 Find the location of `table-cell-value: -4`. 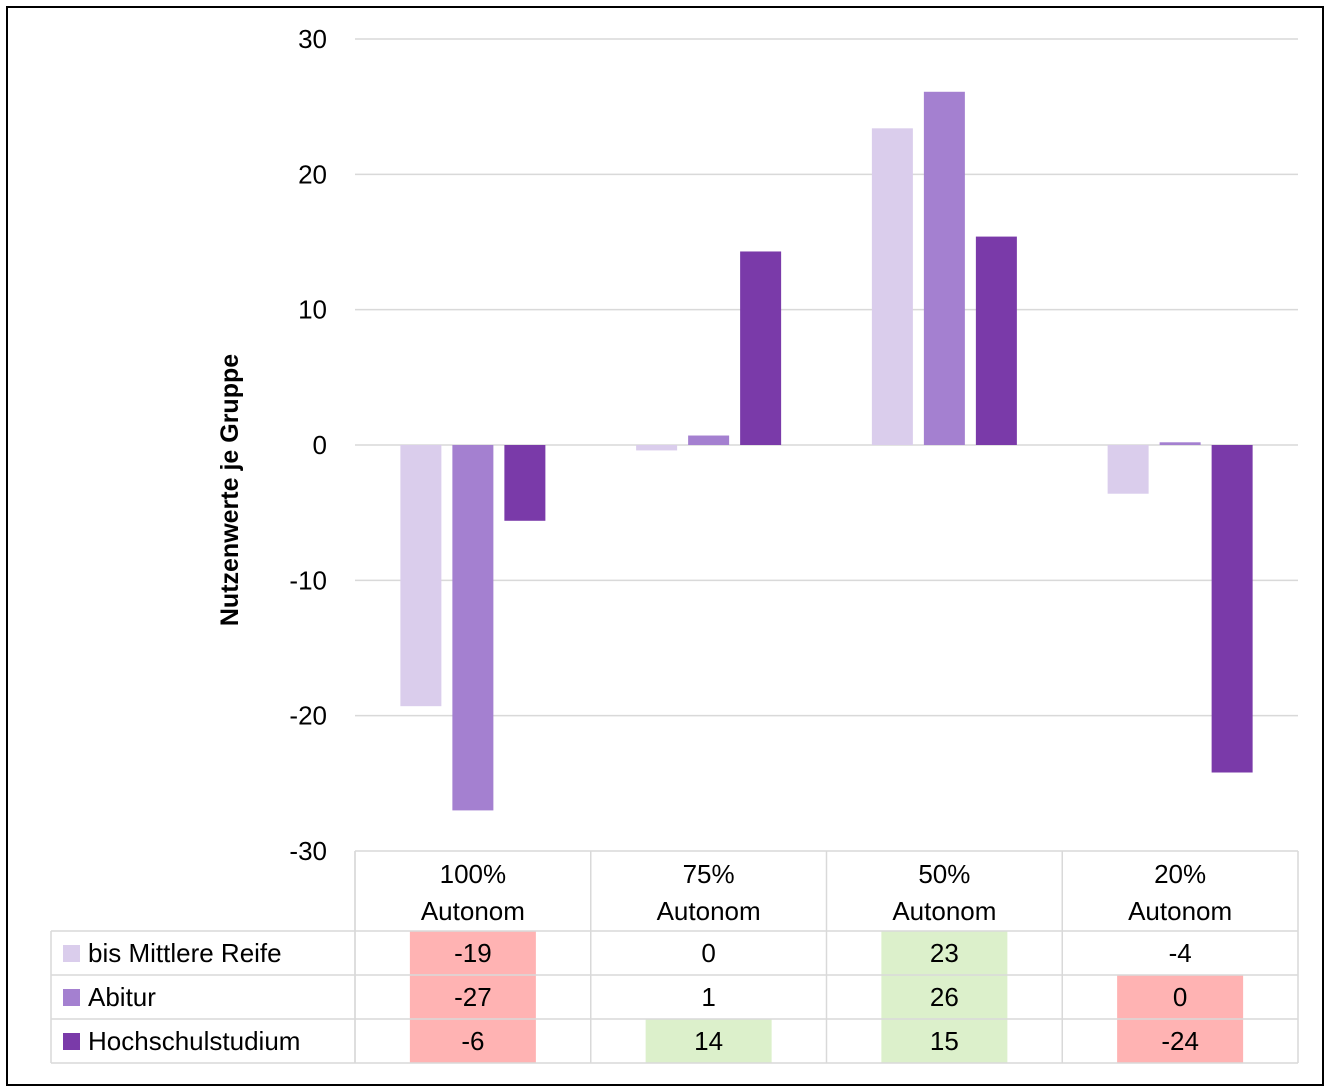

table-cell-value: -4 is located at coordinates (1180, 953).